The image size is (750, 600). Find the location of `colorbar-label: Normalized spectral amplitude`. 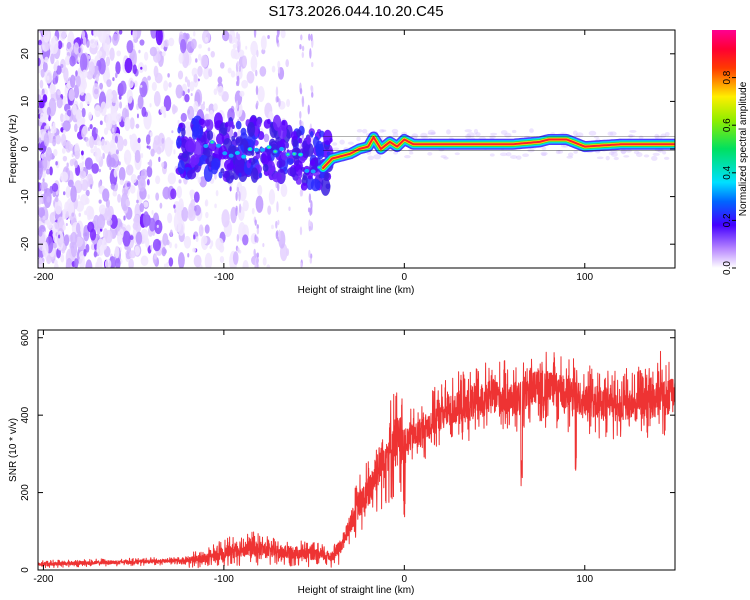

colorbar-label: Normalized spectral amplitude is located at coordinates (743, 148).